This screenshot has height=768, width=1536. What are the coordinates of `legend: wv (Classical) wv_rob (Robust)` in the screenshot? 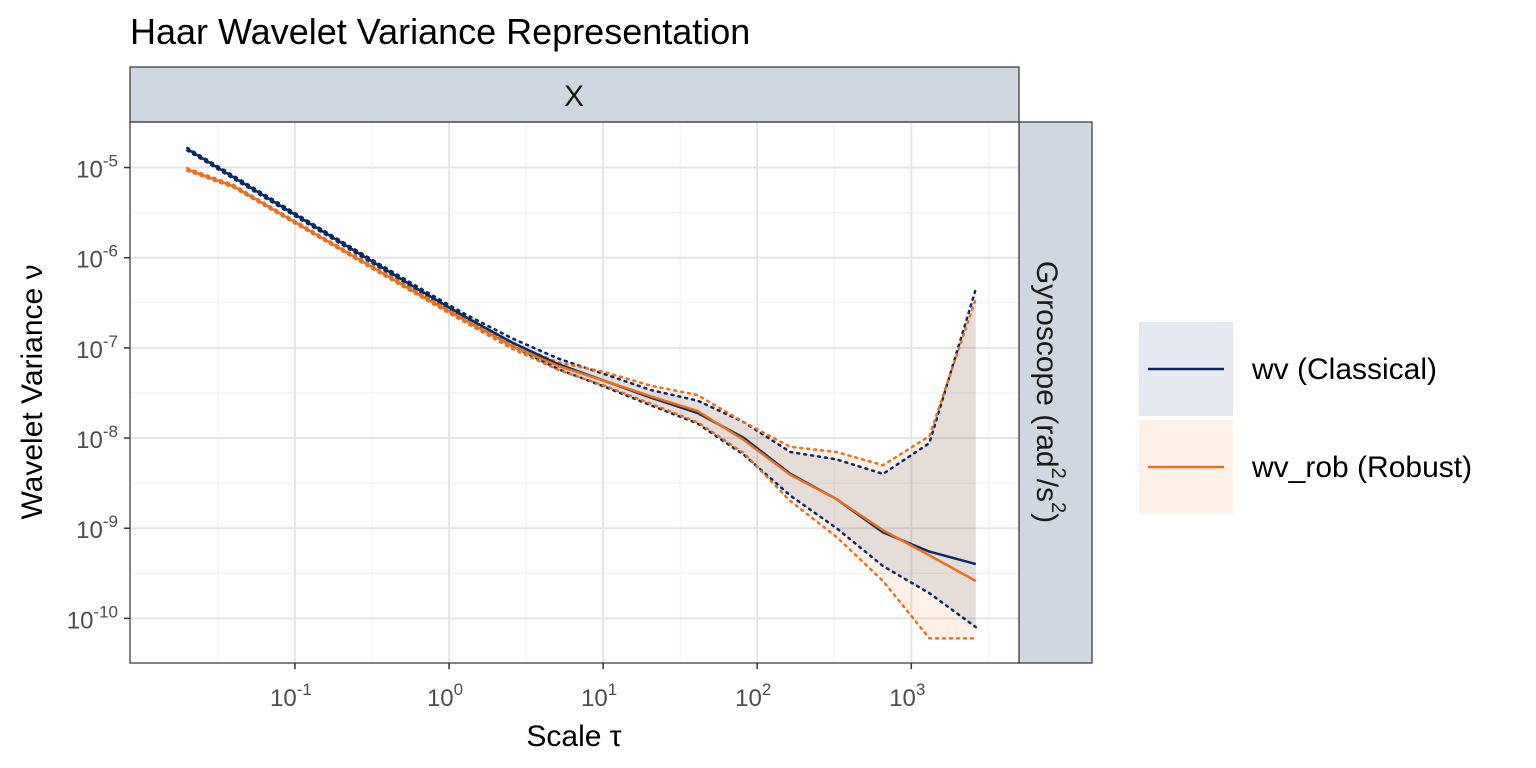 It's located at (1305, 418).